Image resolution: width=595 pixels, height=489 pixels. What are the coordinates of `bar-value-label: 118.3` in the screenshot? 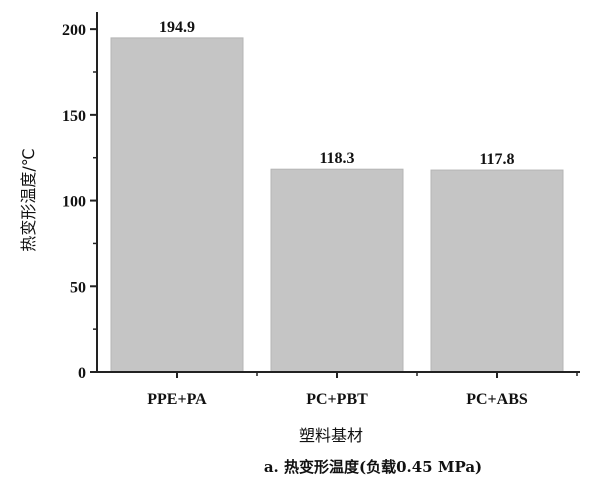 It's located at (336, 158).